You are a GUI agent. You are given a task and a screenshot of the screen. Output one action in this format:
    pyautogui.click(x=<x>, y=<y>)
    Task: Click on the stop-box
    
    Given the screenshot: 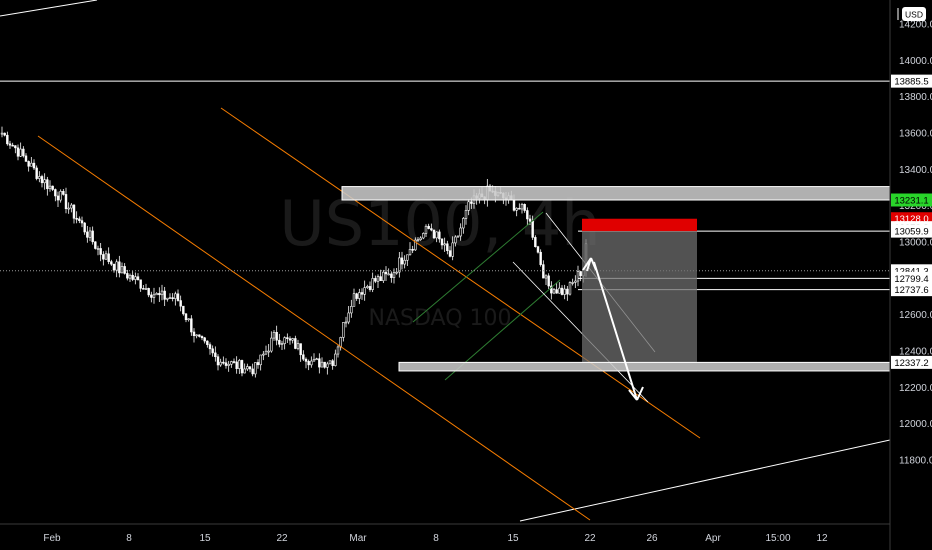 What is the action you would take?
    pyautogui.click(x=639, y=225)
    